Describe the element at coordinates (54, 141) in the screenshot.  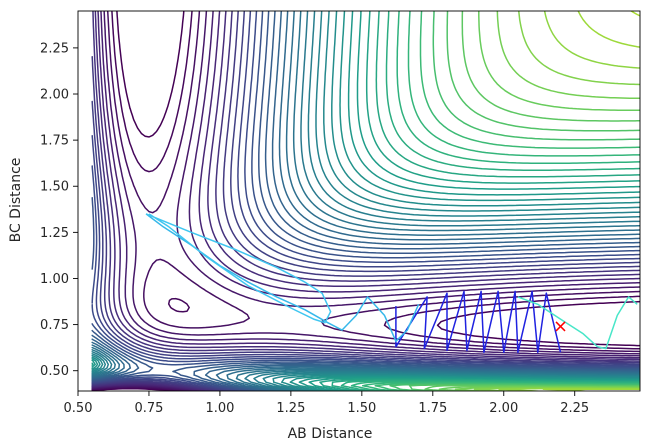
I see `y-tick-label: 1.75` at that location.